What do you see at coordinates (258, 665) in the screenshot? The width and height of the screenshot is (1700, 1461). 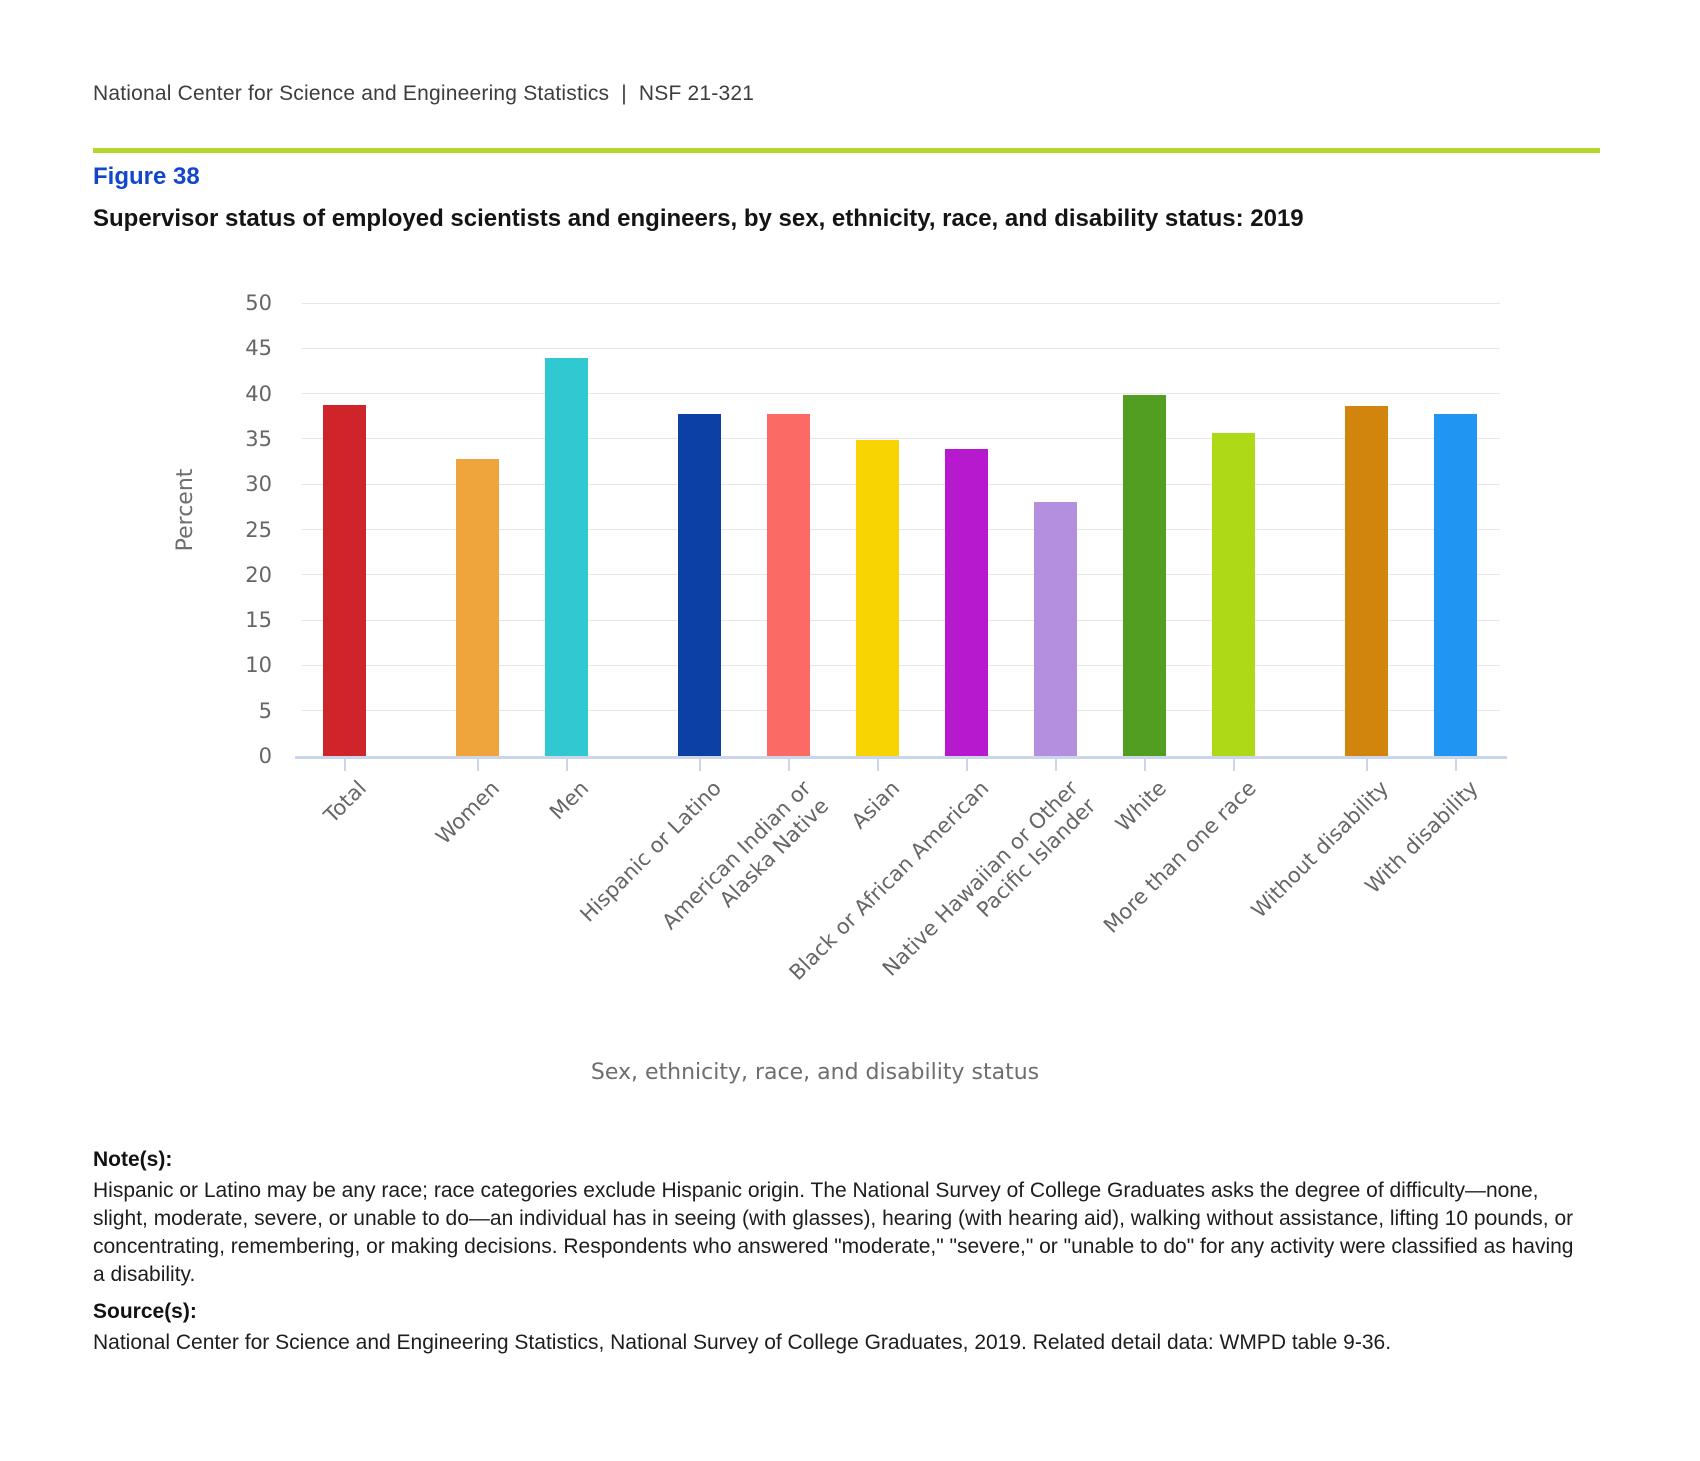 I see `y-axis-tick-label: 10` at bounding box center [258, 665].